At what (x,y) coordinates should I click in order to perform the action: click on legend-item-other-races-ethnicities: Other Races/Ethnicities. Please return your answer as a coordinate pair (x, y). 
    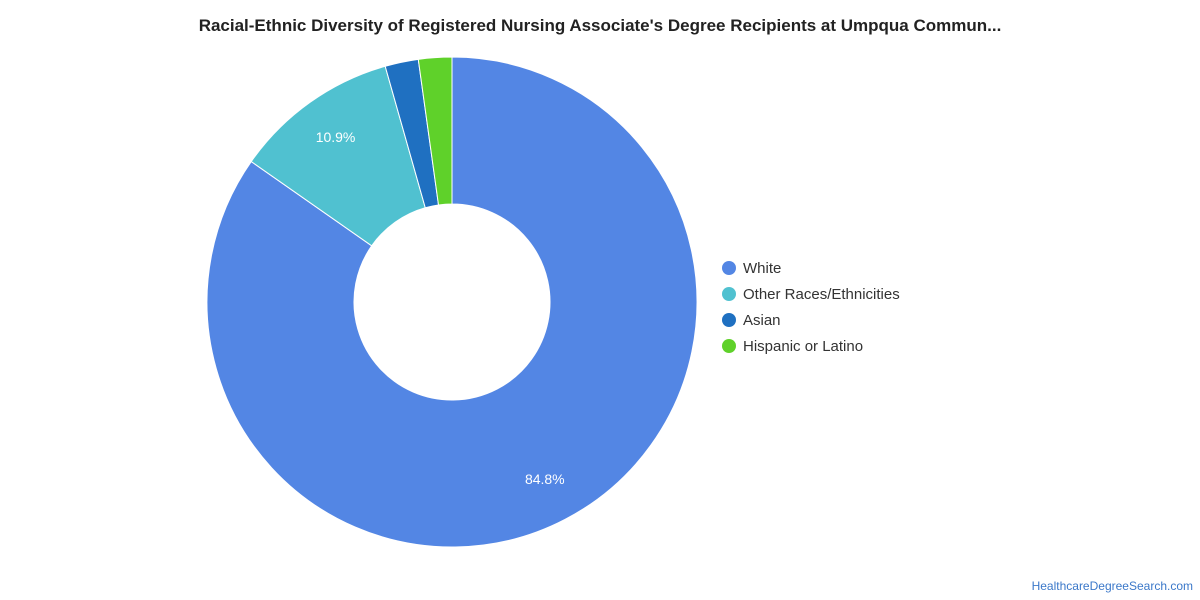
    Looking at the image, I should click on (811, 294).